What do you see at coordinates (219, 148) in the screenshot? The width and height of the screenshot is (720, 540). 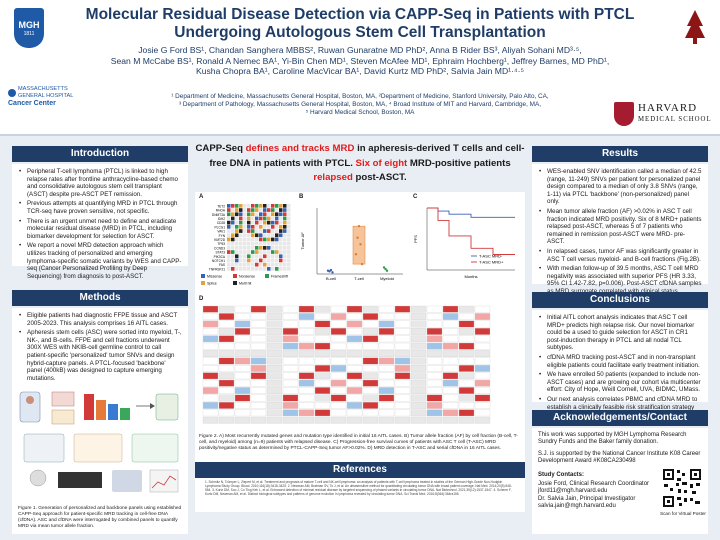 I see `headline-part: CAPP-Seq` at bounding box center [219, 148].